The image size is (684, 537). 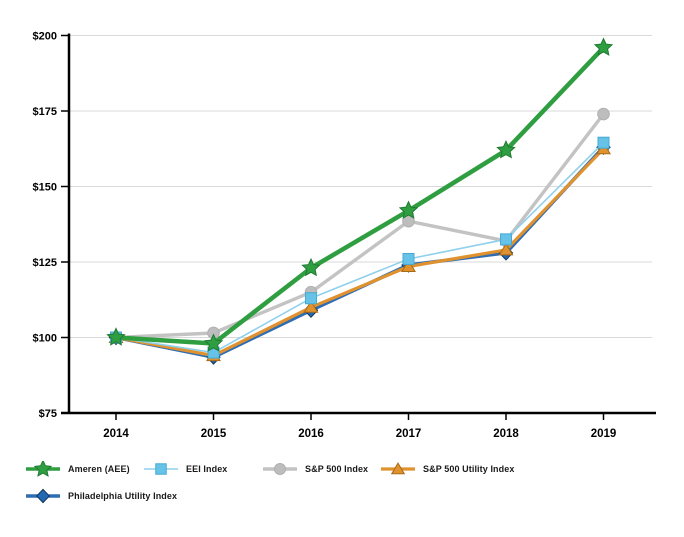 What do you see at coordinates (604, 434) in the screenshot?
I see `x-tick-label: 2019` at bounding box center [604, 434].